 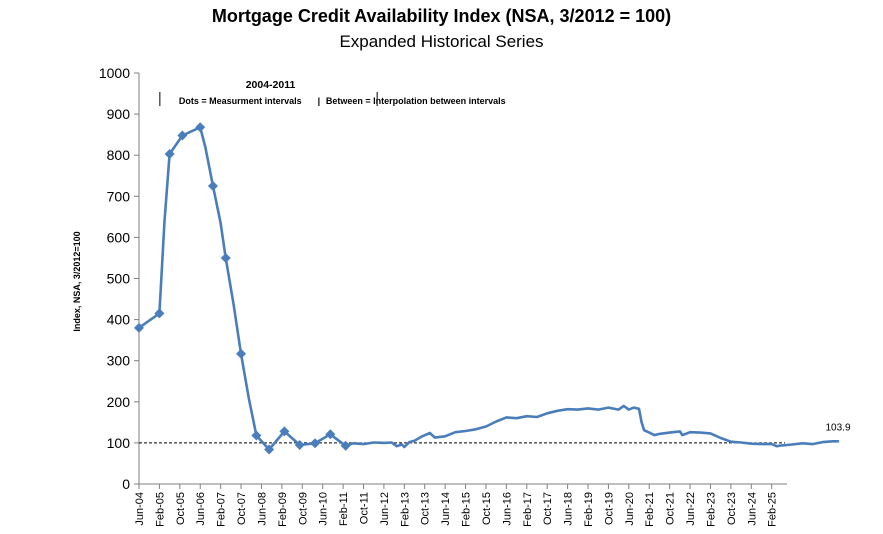 What do you see at coordinates (365, 508) in the screenshot?
I see `x-tick-label: Oct-11` at bounding box center [365, 508].